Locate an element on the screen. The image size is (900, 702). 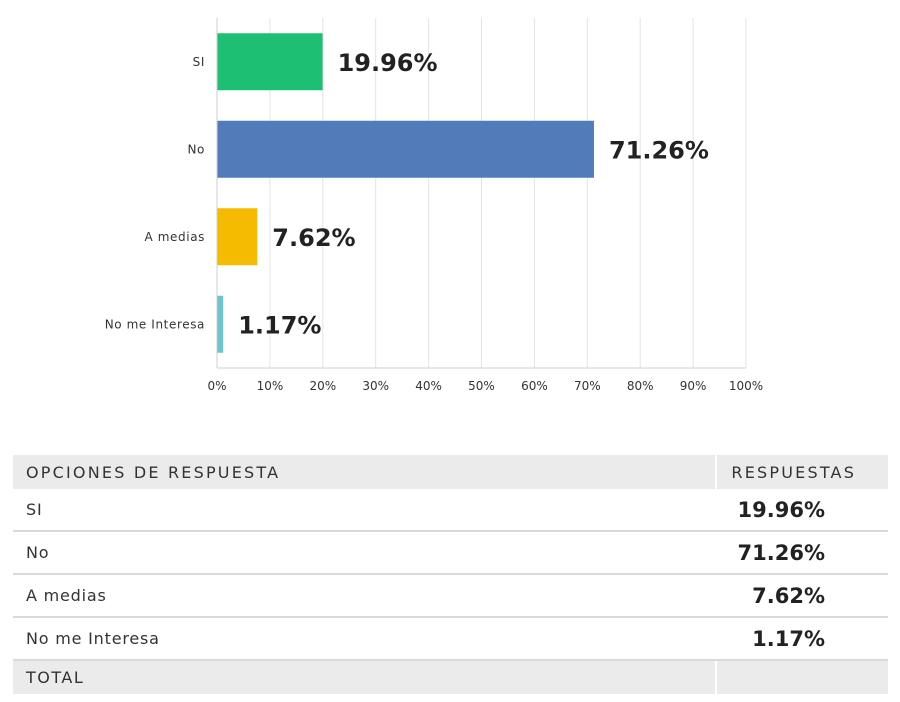
row-option: A medias is located at coordinates (66, 595).